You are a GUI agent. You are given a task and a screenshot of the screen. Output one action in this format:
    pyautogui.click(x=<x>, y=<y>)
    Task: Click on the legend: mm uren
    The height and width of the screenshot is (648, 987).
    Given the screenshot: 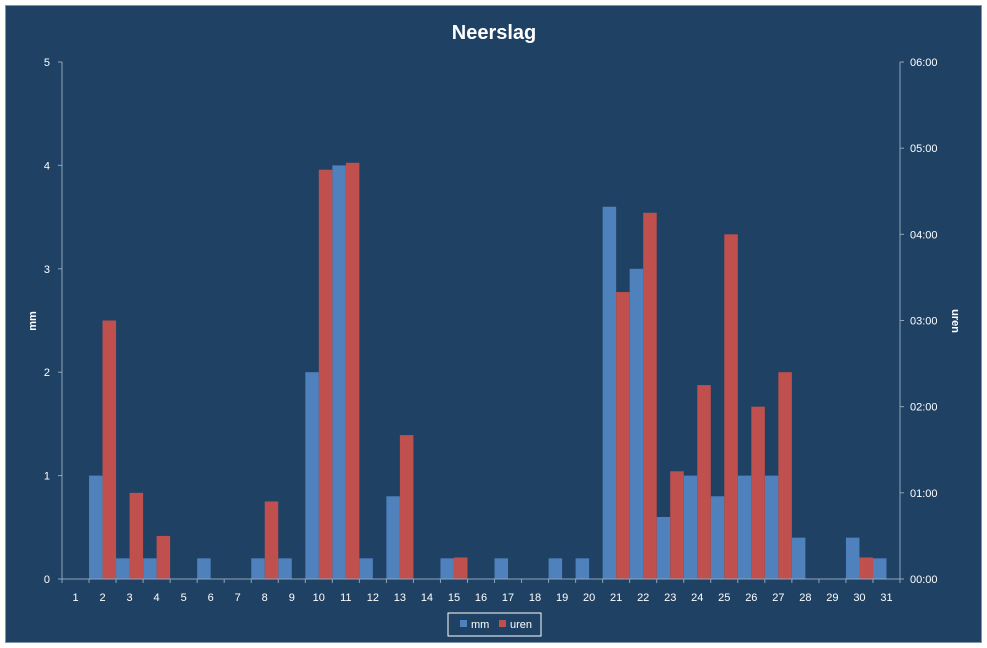 What is the action you would take?
    pyautogui.click(x=494, y=624)
    